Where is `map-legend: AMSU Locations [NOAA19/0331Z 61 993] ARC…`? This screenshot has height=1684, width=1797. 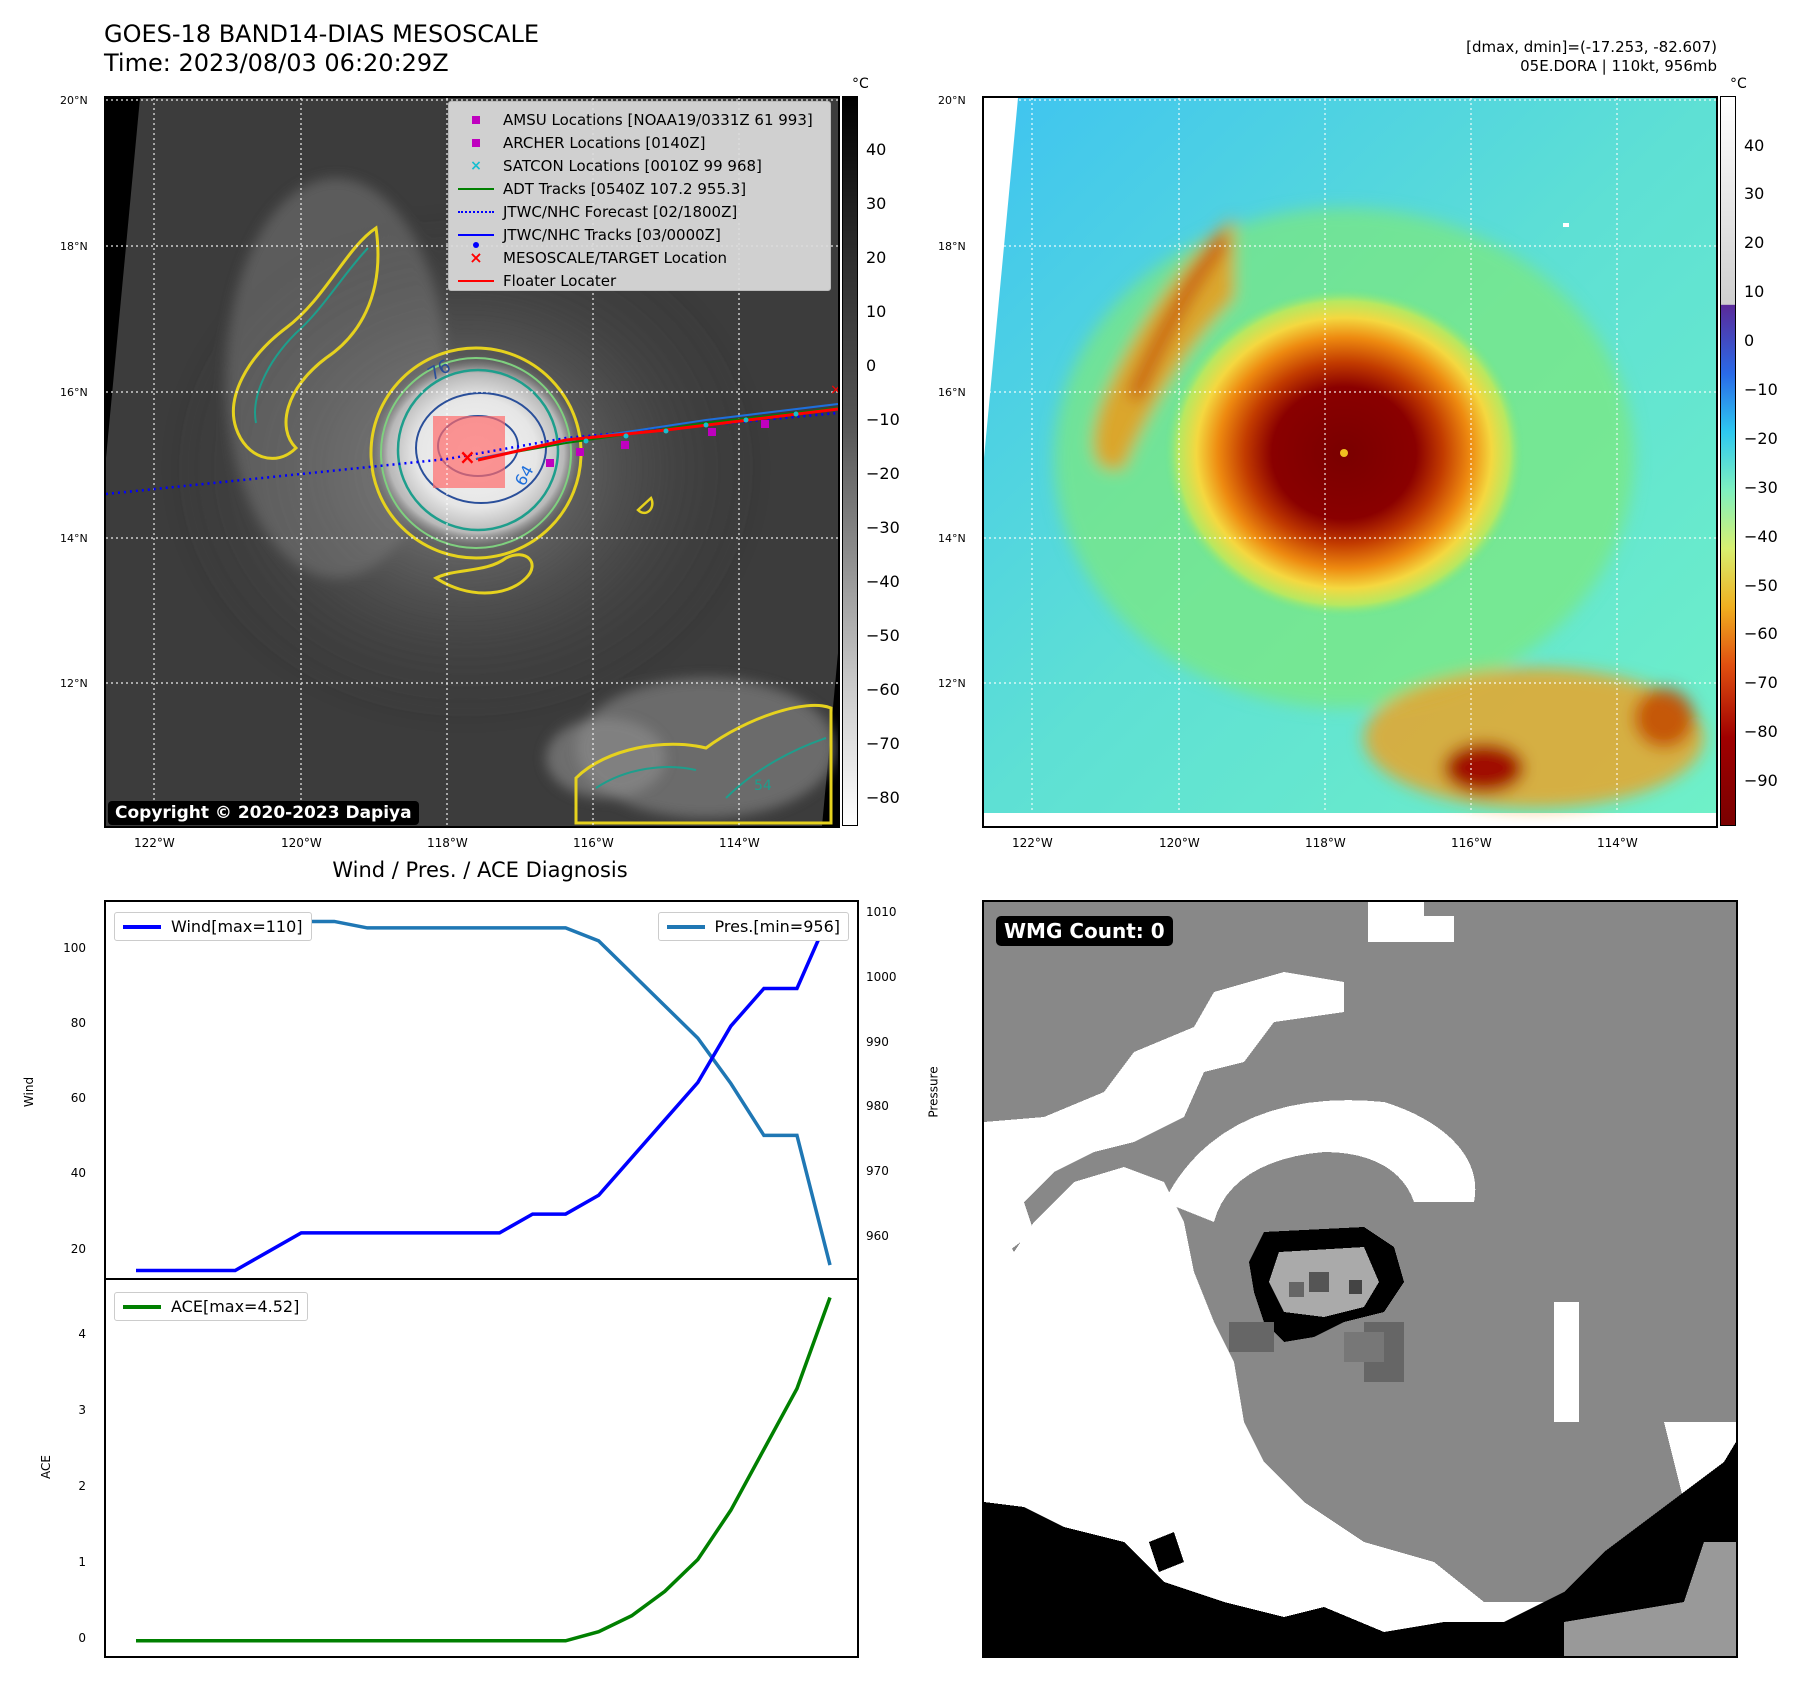
map-legend: AMSU Locations [NOAA19/0331Z 61 993] ARC… is located at coordinates (639, 196).